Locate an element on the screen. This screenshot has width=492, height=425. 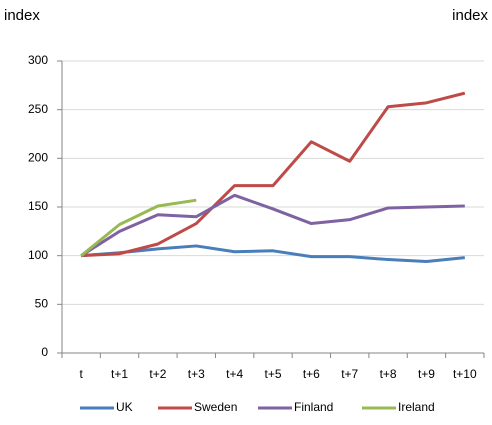
x-tick-label: t+8 is located at coordinates (388, 374).